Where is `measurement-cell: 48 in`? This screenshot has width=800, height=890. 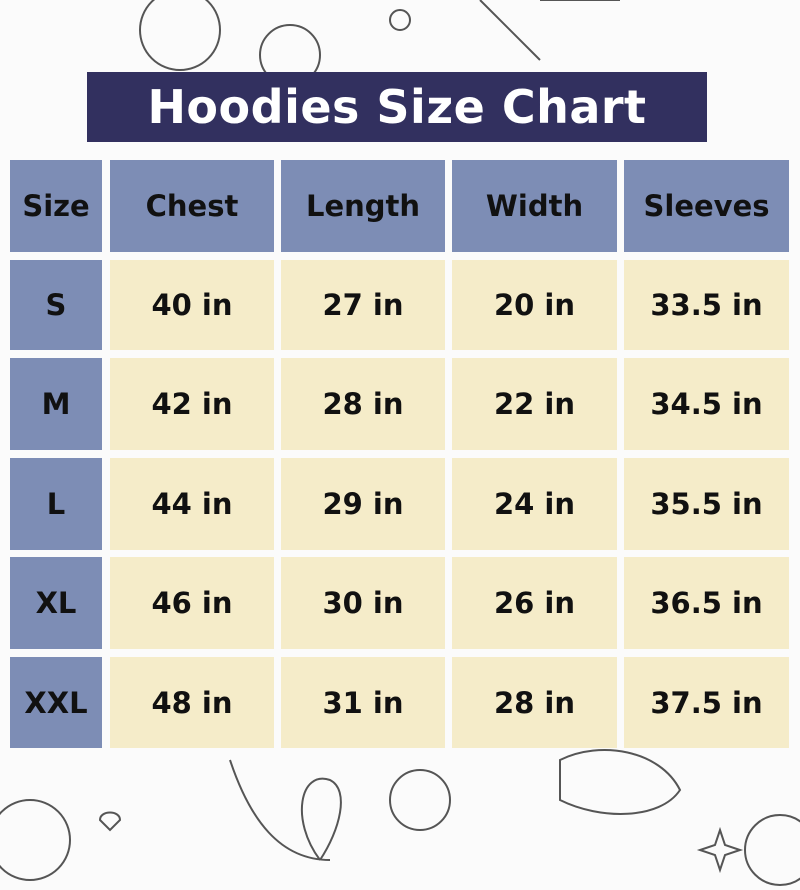
measurement-cell: 48 in is located at coordinates (192, 702).